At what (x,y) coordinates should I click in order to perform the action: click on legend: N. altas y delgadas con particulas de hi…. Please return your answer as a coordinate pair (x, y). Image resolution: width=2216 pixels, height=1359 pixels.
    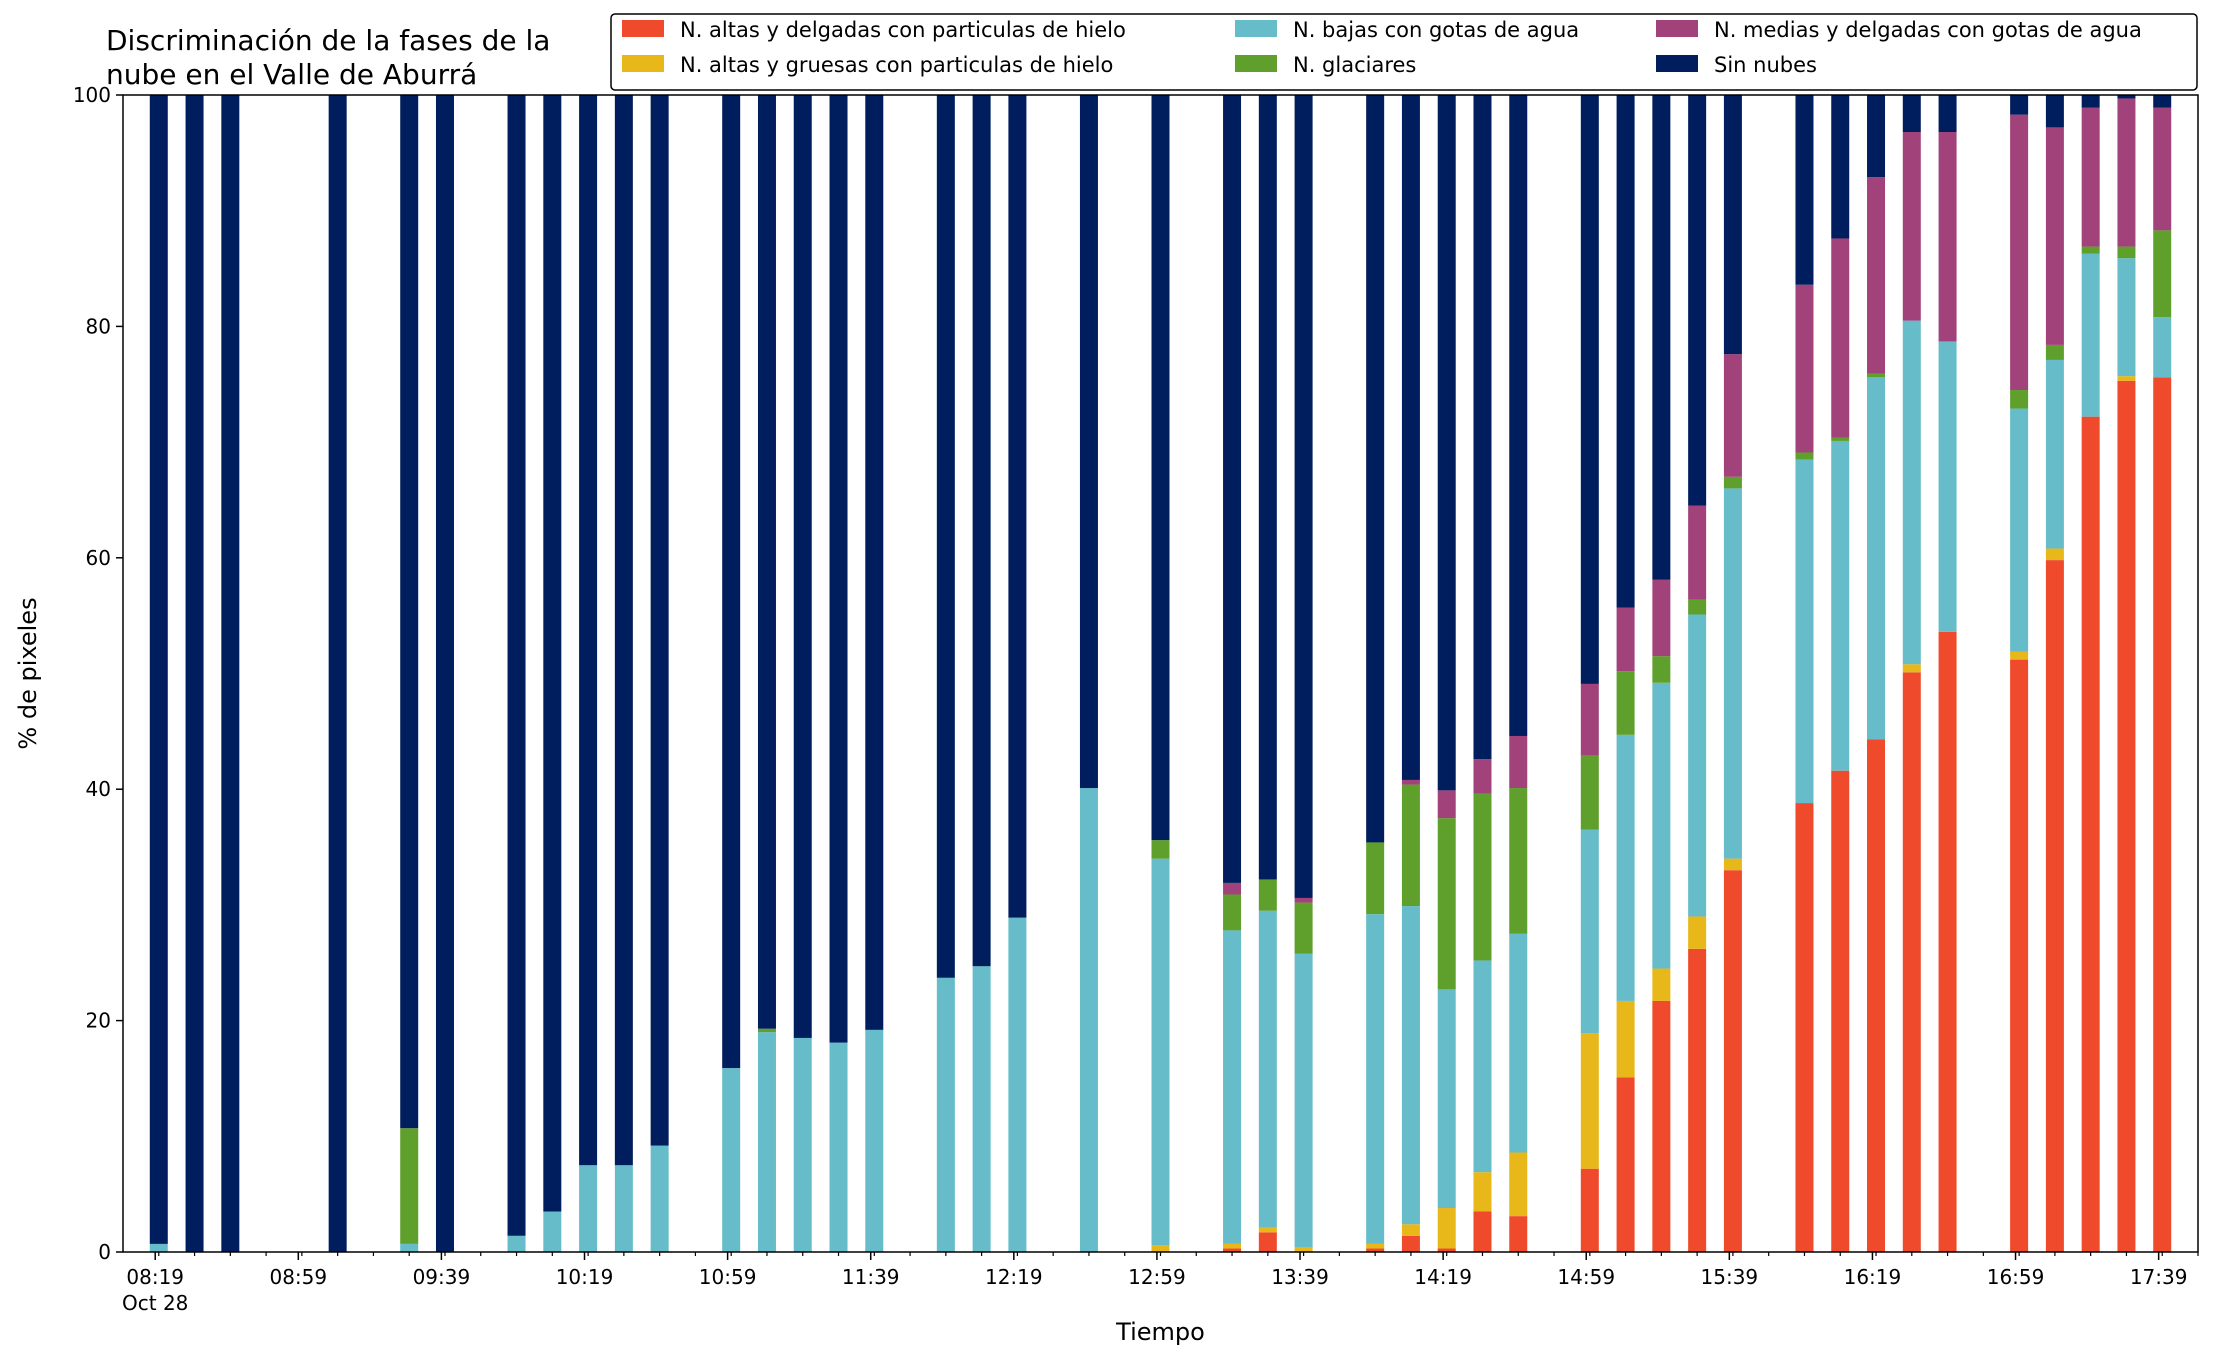
    Looking at the image, I should click on (1404, 52).